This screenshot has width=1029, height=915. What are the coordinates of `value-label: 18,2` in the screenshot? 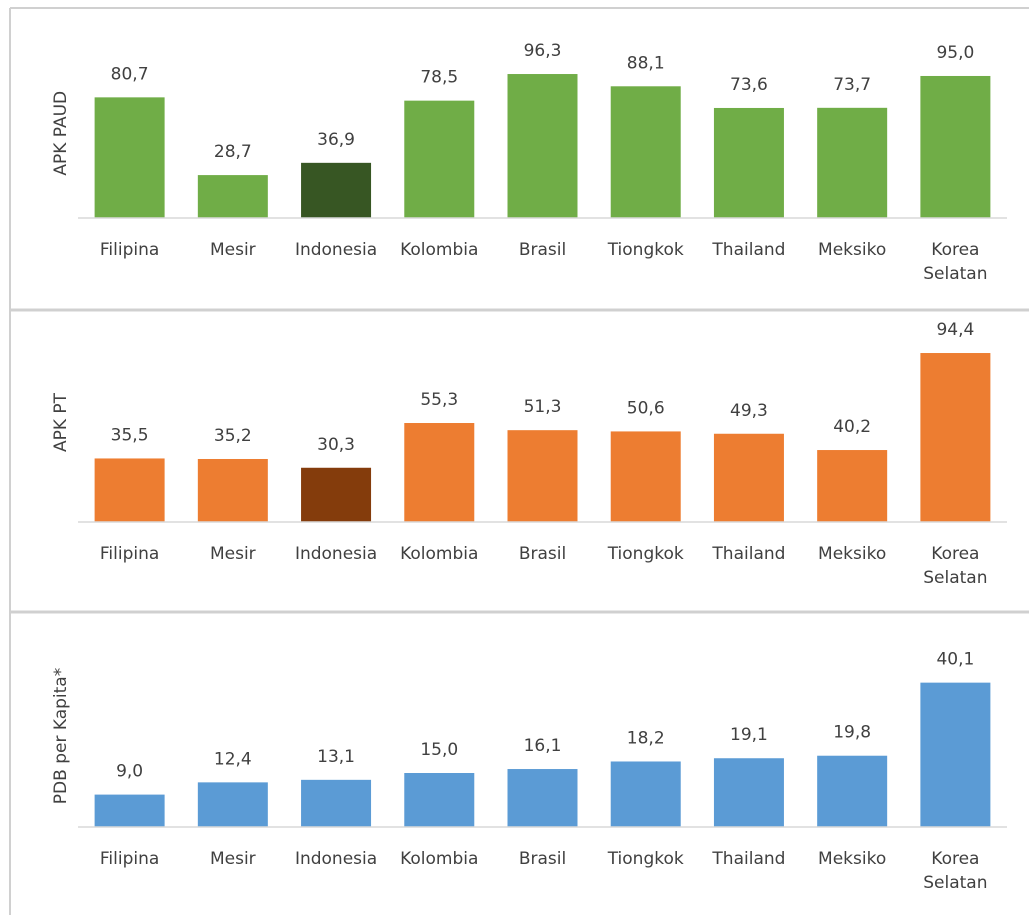 It's located at (646, 738).